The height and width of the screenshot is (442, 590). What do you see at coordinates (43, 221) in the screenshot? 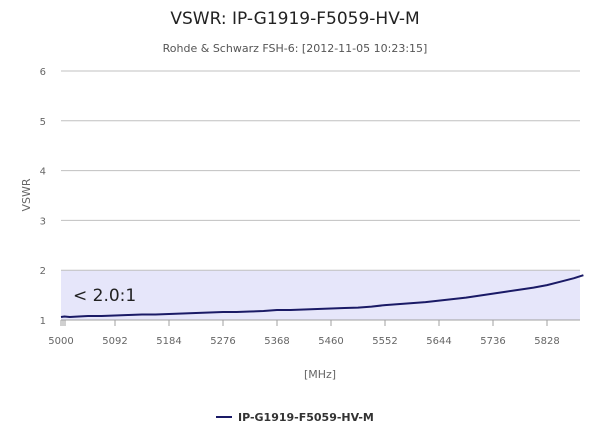
I see `y-tick-label: 3` at bounding box center [43, 221].